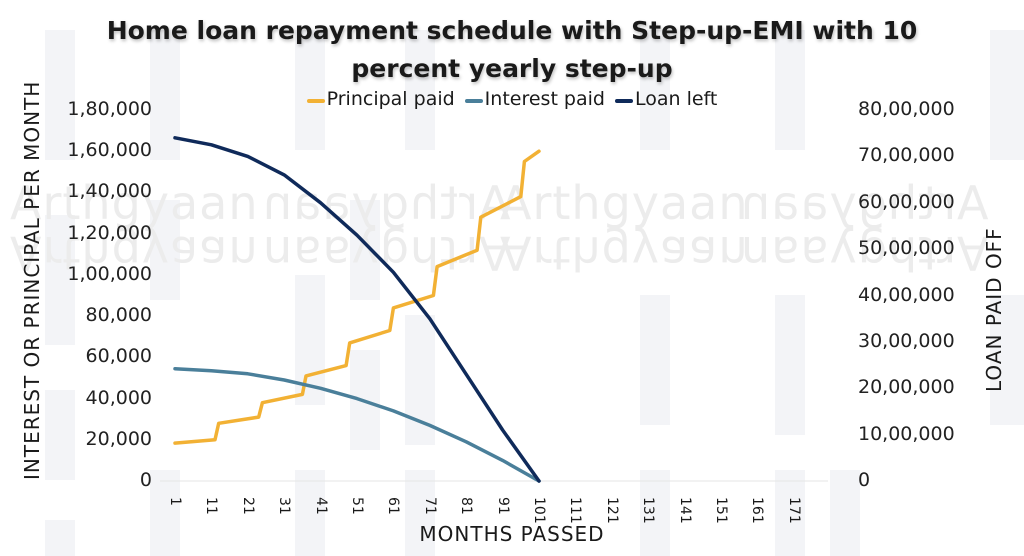 The image size is (1024, 556). What do you see at coordinates (118, 397) in the screenshot?
I see `left-y-tick: 40,000` at bounding box center [118, 397].